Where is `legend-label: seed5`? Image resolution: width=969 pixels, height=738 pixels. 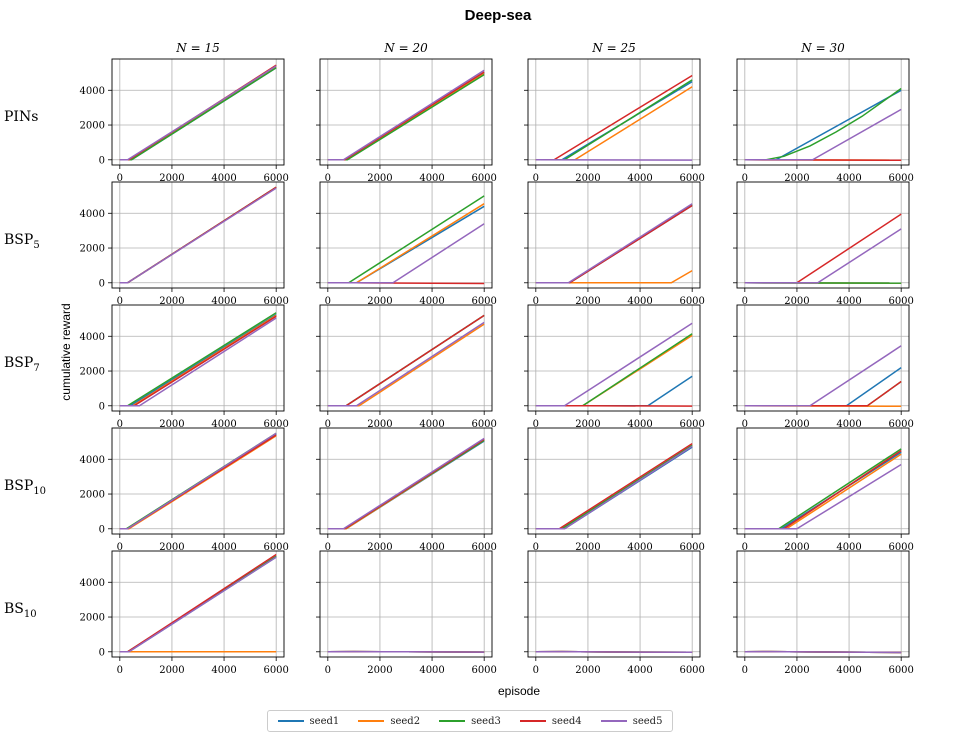 legend-label: seed5 is located at coordinates (647, 721).